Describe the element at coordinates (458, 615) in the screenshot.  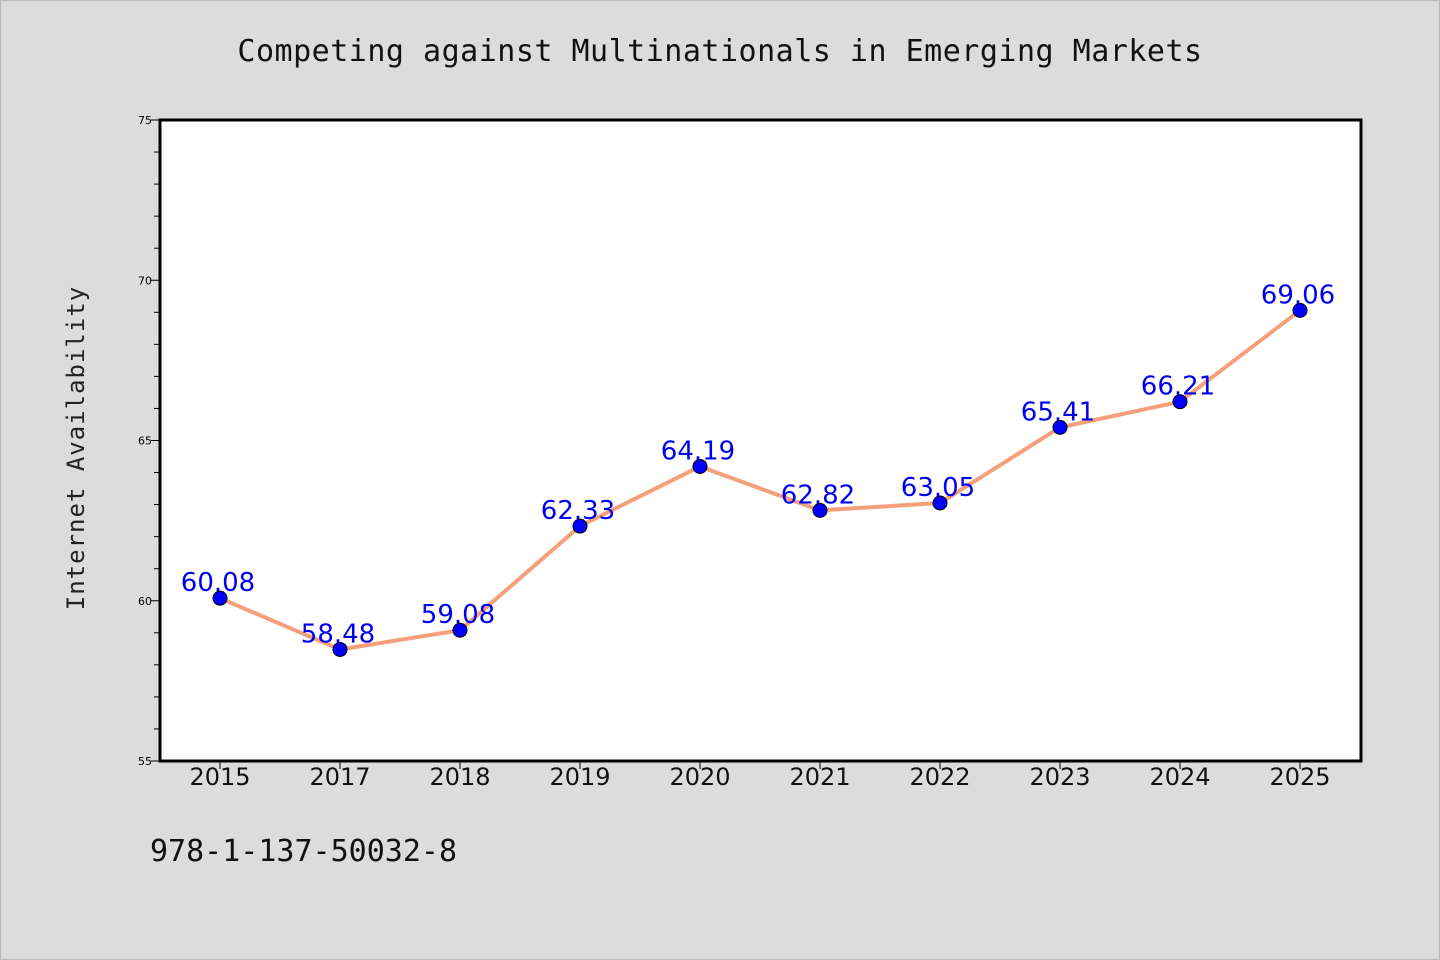
I see `data-label: 59.08` at that location.